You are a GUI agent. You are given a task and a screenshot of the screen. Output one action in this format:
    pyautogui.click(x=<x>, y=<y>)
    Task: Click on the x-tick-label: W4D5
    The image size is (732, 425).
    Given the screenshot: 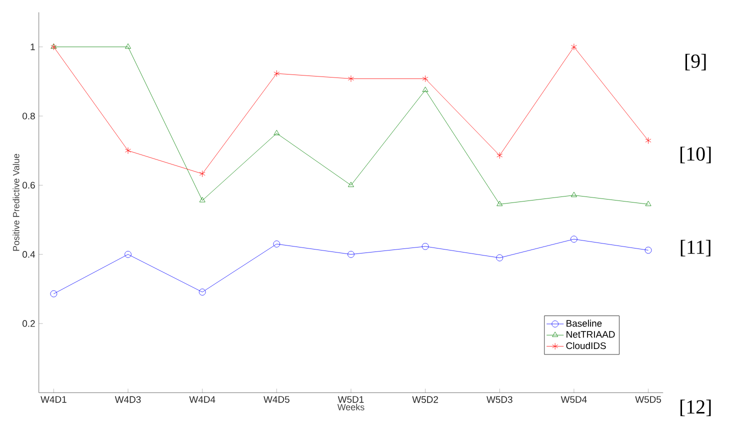 What is the action you would take?
    pyautogui.click(x=277, y=399)
    